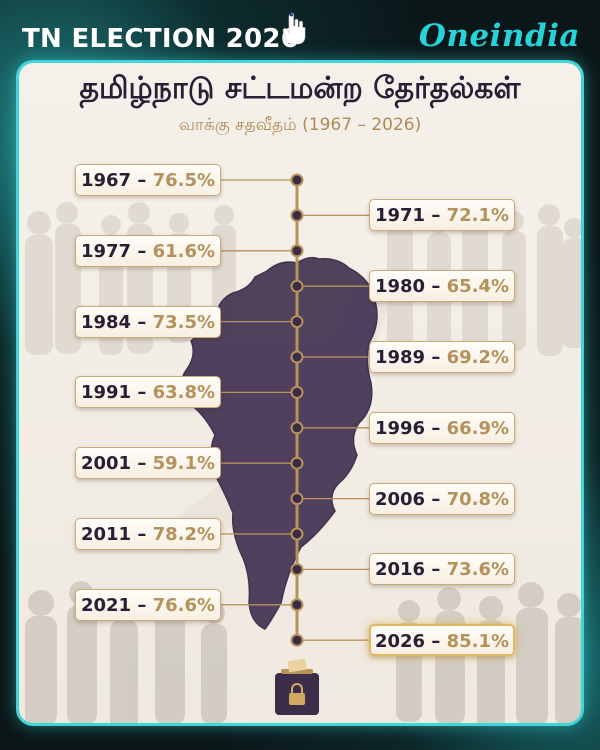  I want to click on year-label: 1984, so click(106, 322).